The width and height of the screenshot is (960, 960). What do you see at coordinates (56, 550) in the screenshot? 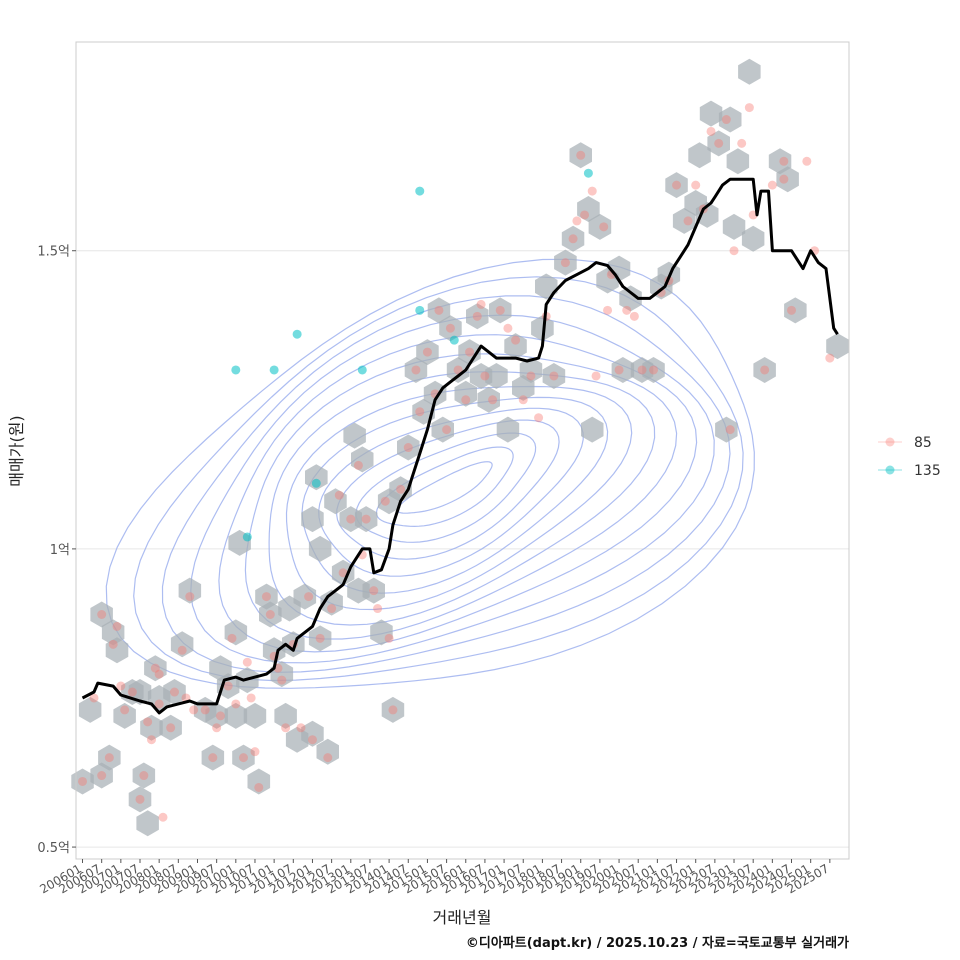
I see `y-axis-ticks: 0.5억 1억 1.5억` at bounding box center [56, 550].